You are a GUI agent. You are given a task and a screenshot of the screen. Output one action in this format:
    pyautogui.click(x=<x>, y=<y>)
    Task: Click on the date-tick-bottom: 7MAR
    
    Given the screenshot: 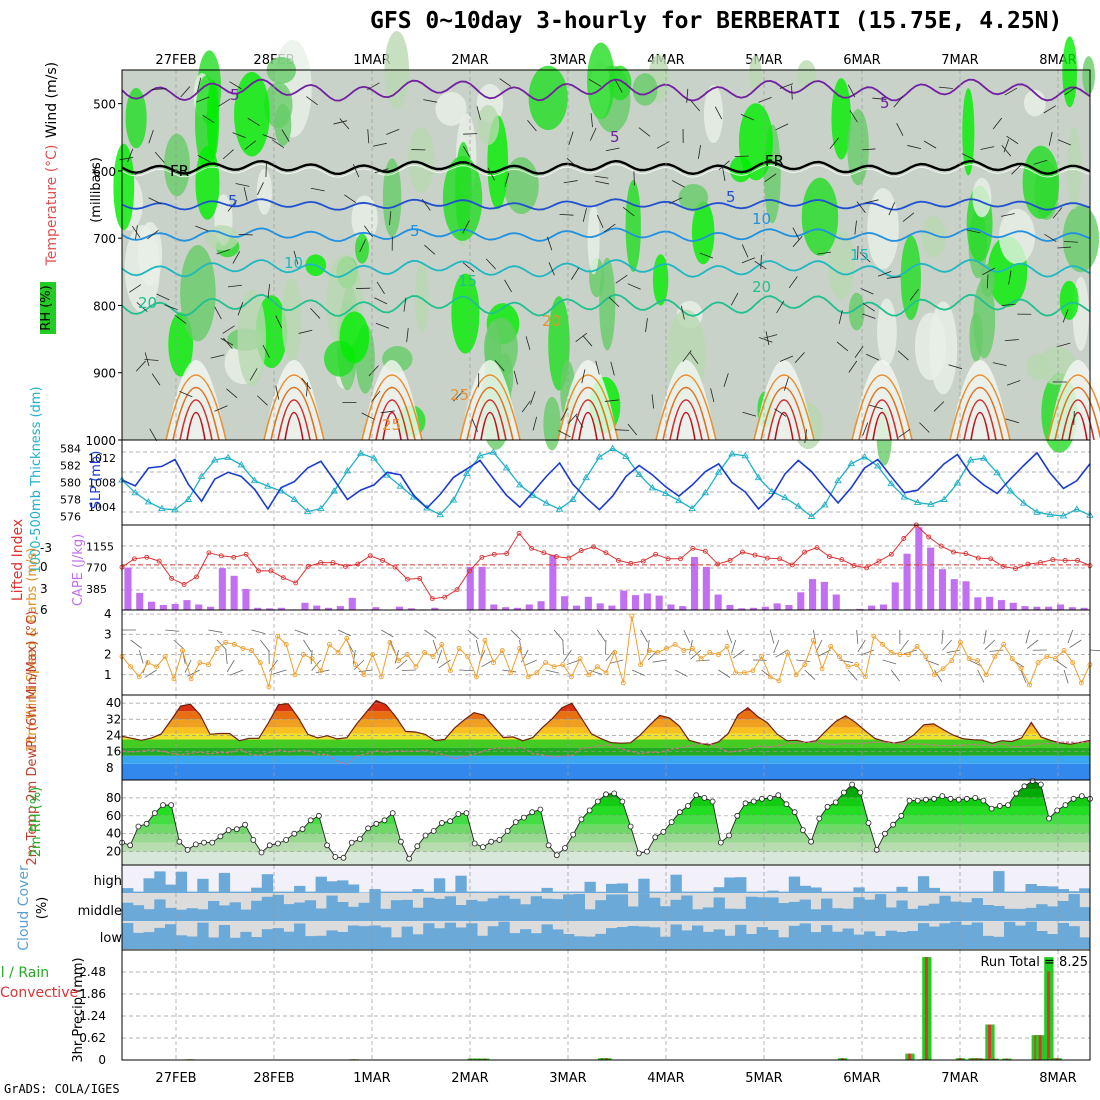 What is the action you would take?
    pyautogui.click(x=959, y=1078)
    